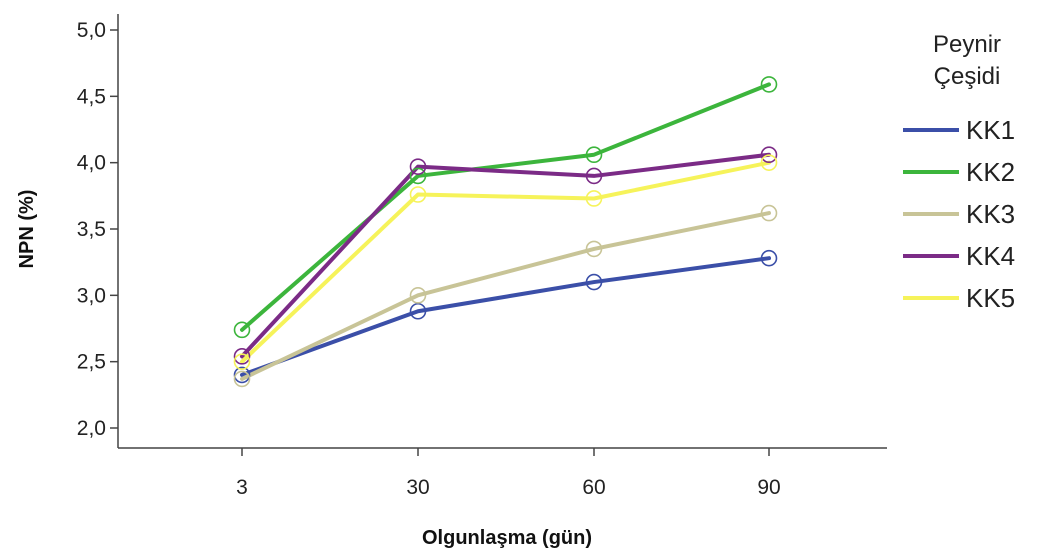 The height and width of the screenshot is (558, 1041). What do you see at coordinates (990, 298) in the screenshot?
I see `legend-label-kk5: KK5` at bounding box center [990, 298].